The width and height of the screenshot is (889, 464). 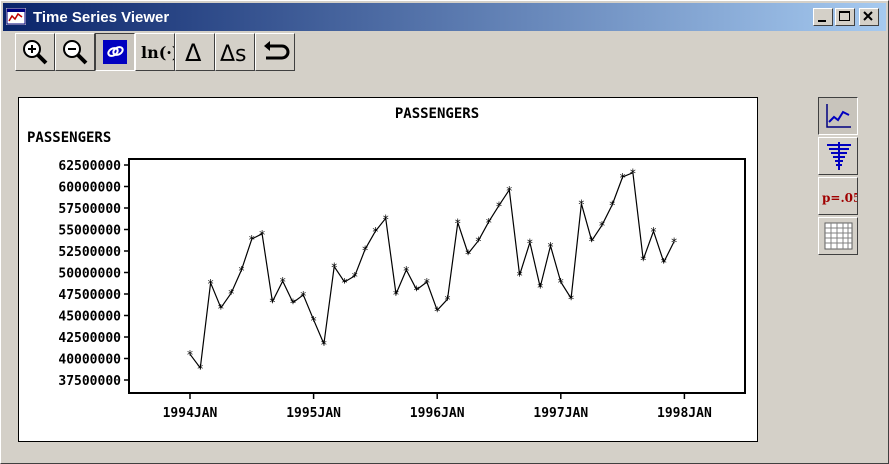 I want to click on p-value-button: p=.05, so click(x=838, y=196).